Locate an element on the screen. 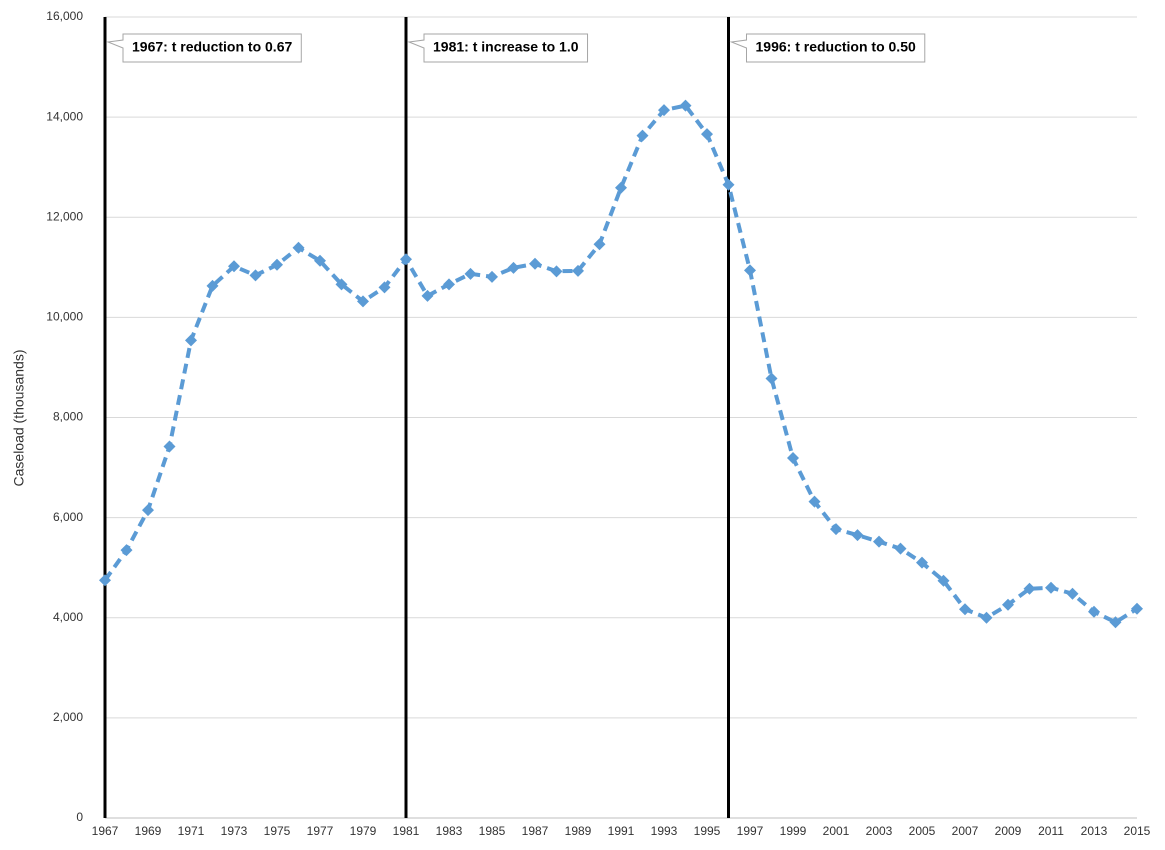 The image size is (1165, 850). annotation-text: 1967: t reduction to 0.67 is located at coordinates (212, 47).